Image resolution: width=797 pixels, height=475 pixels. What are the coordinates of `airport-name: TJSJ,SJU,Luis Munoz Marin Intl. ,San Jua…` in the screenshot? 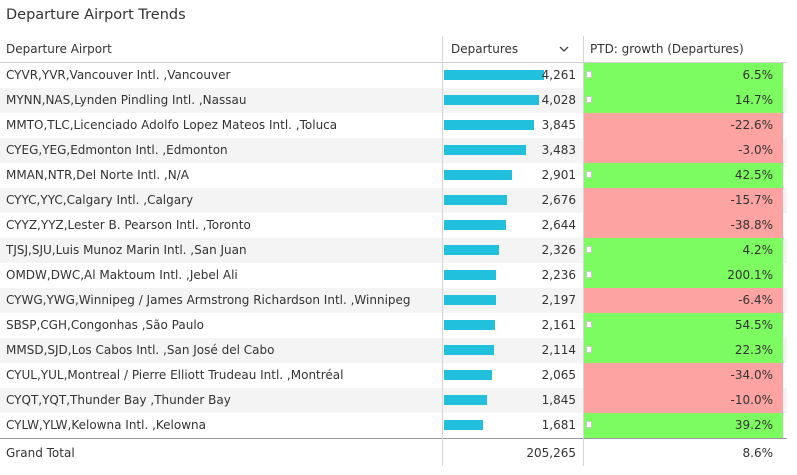 It's located at (126, 250).